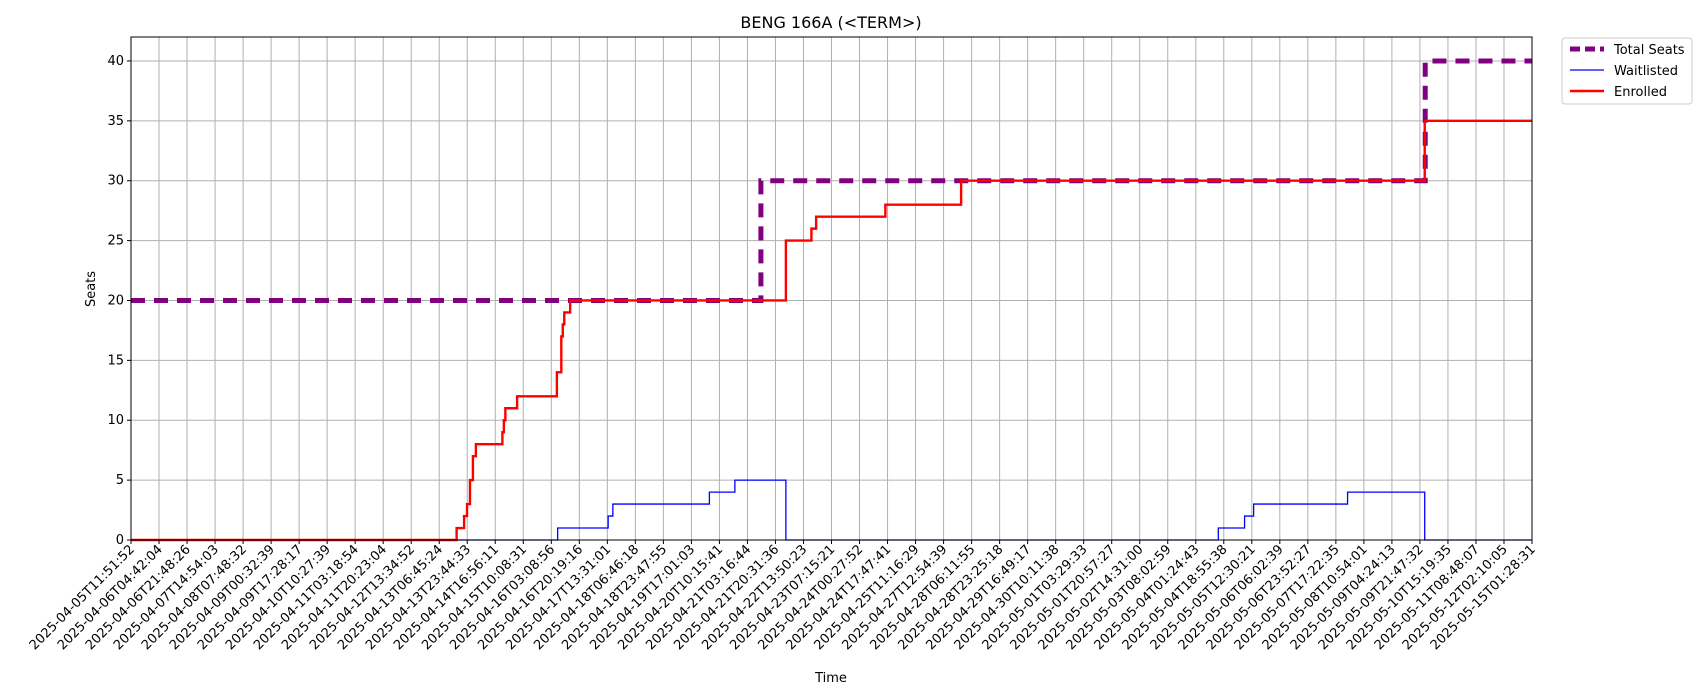 The height and width of the screenshot is (700, 1700). I want to click on legend-label: Total Seats, so click(1649, 50).